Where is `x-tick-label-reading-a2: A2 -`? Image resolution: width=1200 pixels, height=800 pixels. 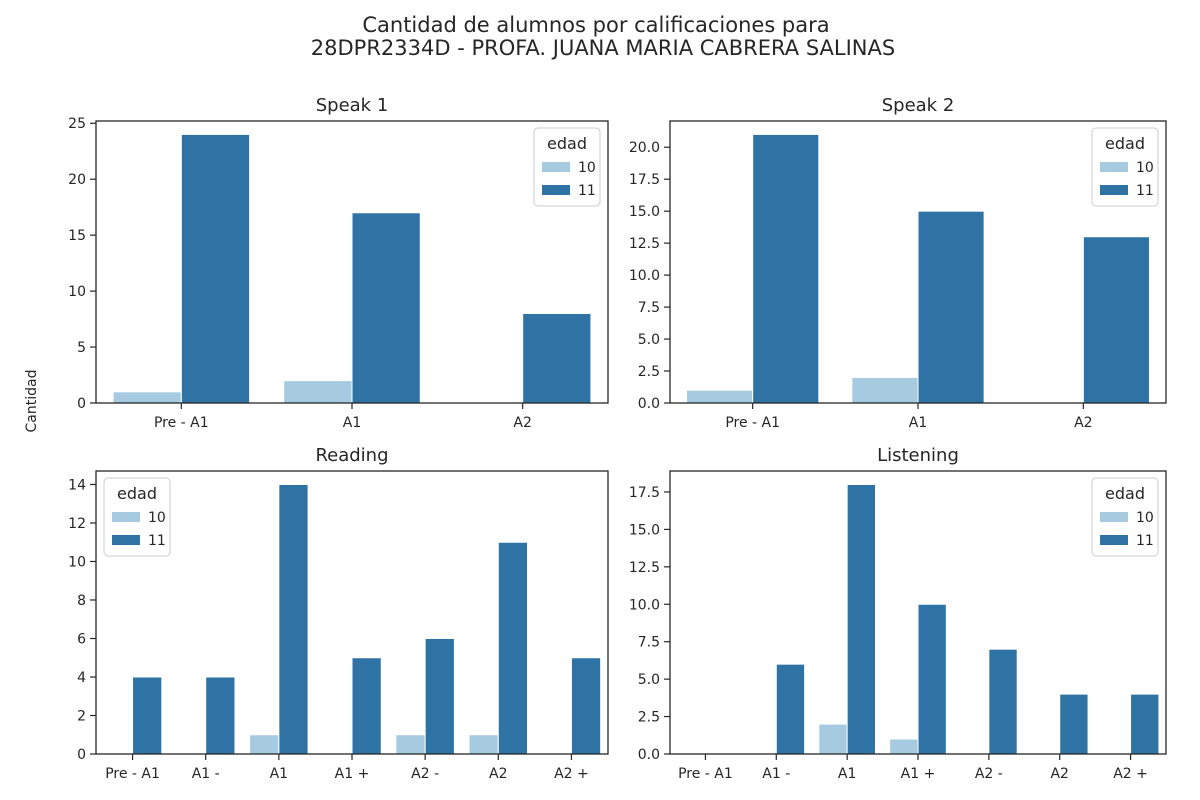 x-tick-label-reading-a2: A2 - is located at coordinates (425, 774).